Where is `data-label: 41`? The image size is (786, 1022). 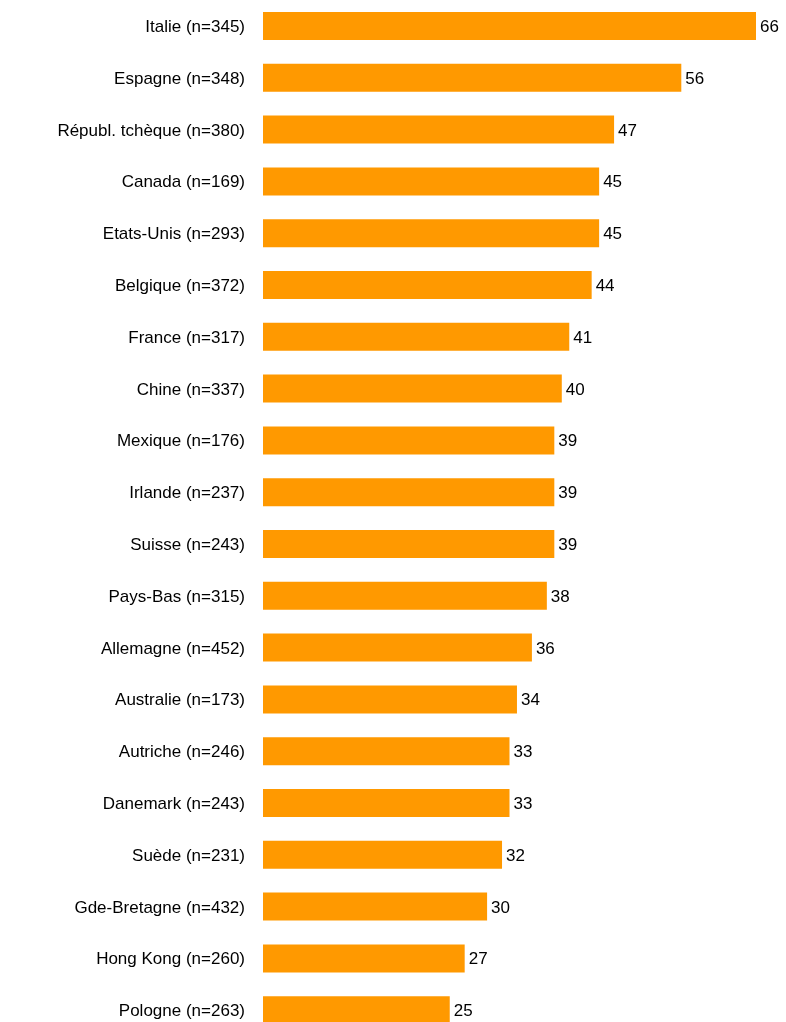 data-label: 41 is located at coordinates (583, 337).